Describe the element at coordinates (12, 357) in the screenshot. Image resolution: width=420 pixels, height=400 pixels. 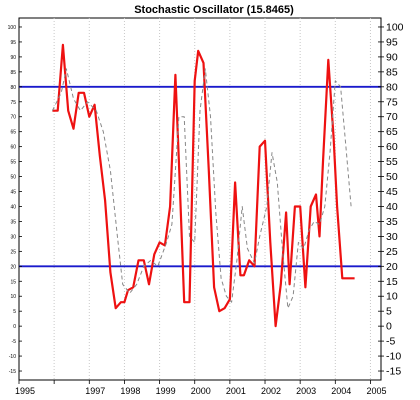
I see `left-y-tick-label: -10` at that location.